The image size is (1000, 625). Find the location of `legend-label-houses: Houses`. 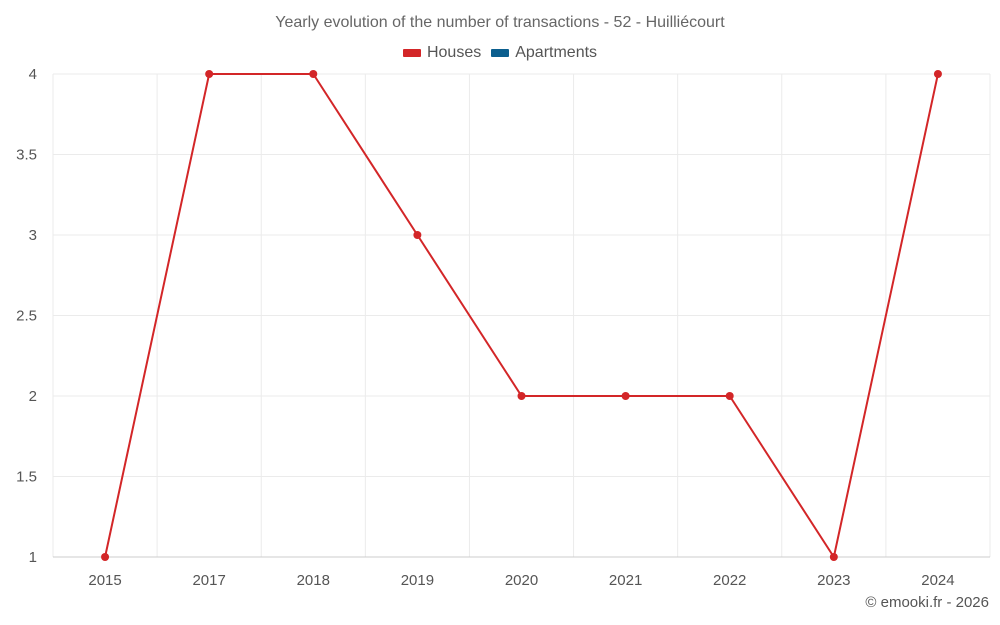

legend-label-houses: Houses is located at coordinates (454, 52).